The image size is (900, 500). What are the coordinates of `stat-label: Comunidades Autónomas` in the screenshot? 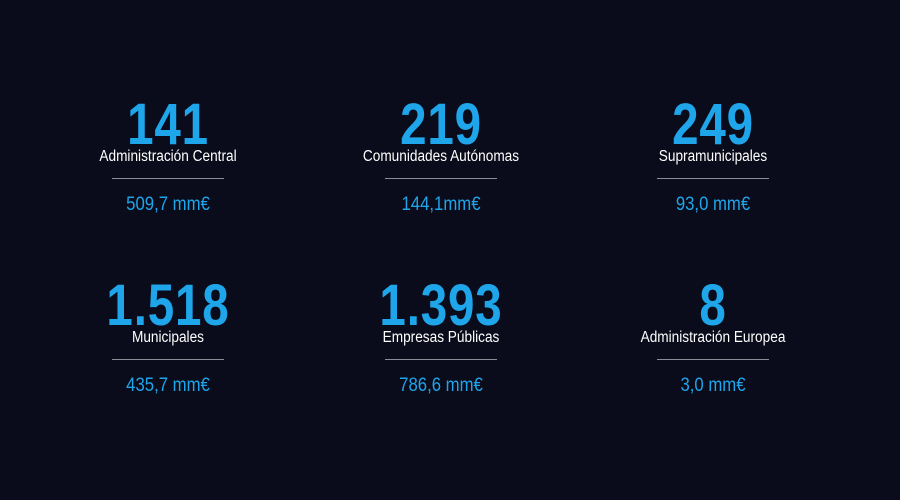 It's located at (441, 156).